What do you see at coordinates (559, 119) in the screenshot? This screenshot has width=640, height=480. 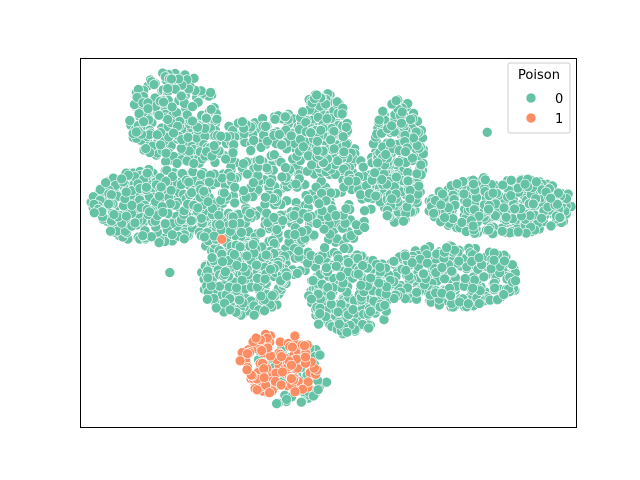 I see `legend-label-1: 1` at bounding box center [559, 119].